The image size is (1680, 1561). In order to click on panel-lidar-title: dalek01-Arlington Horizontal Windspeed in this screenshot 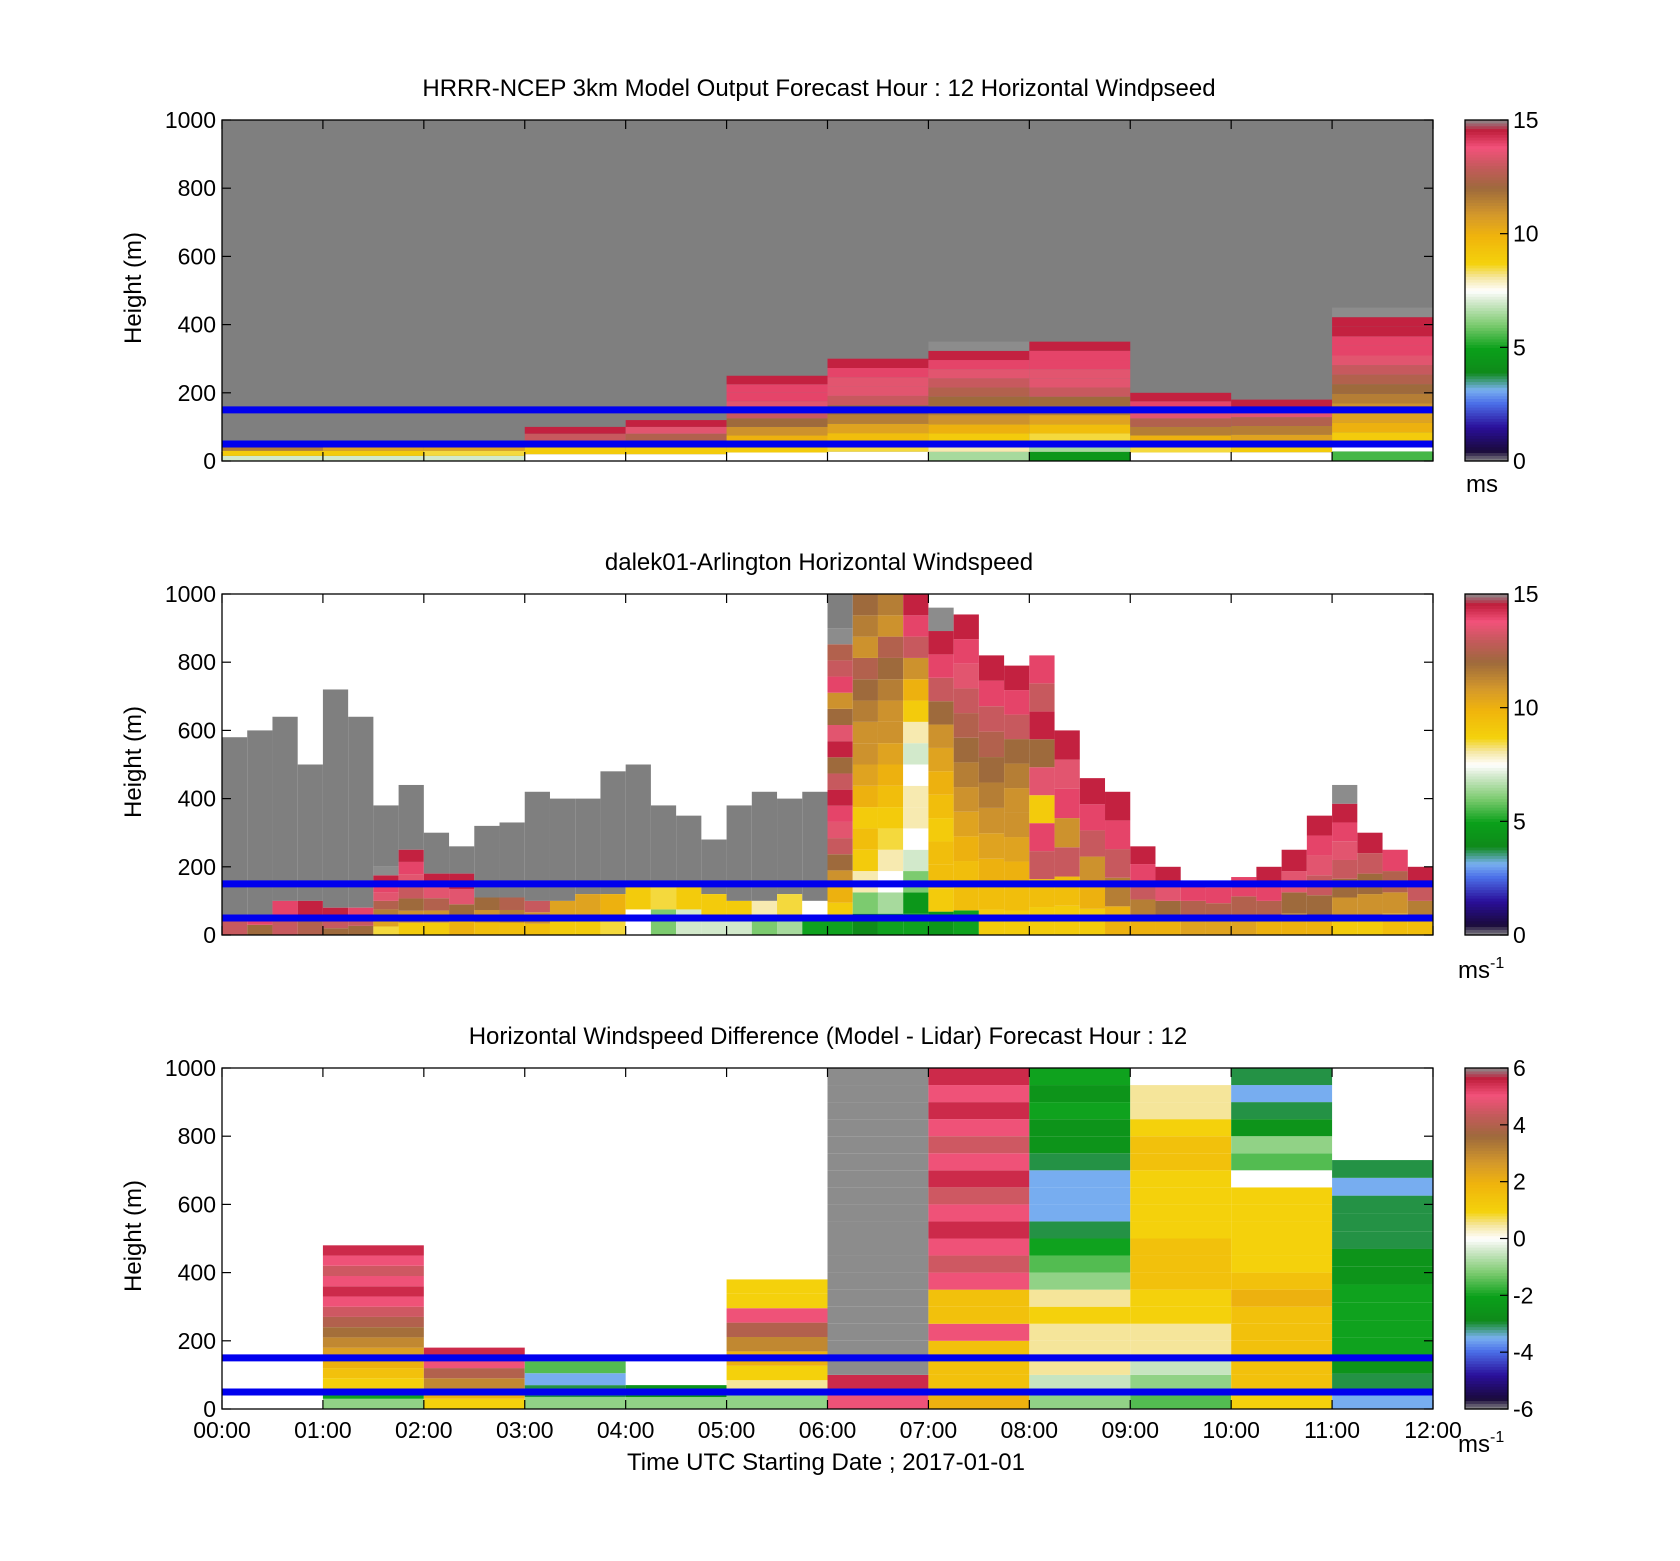, I will do `click(819, 562)`.